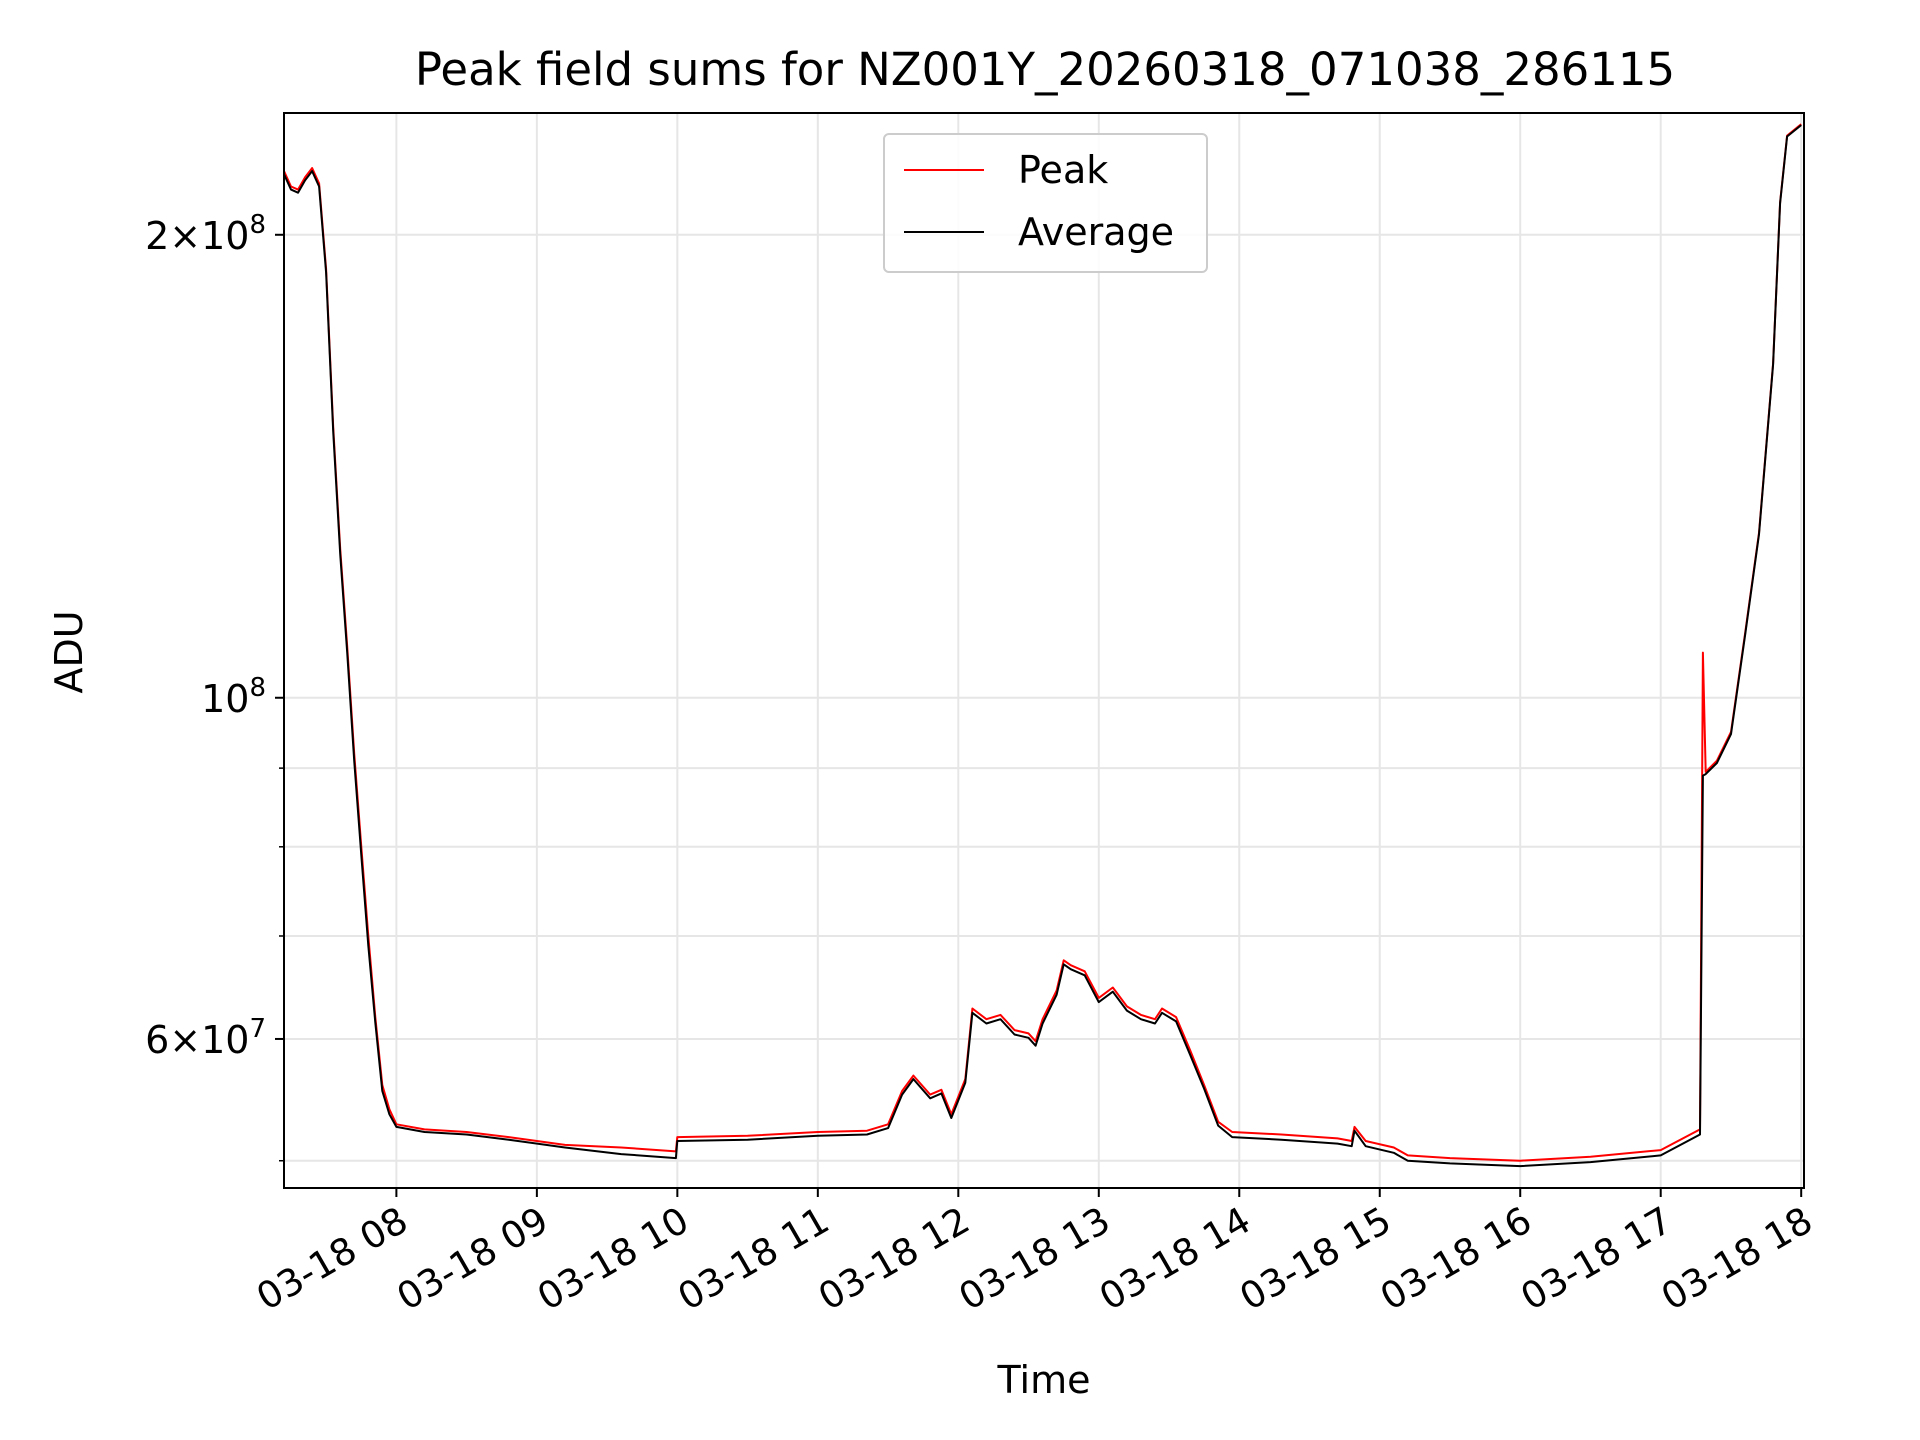 Image resolution: width=1920 pixels, height=1440 pixels. I want to click on x-axis-label: Time, so click(1044, 1380).